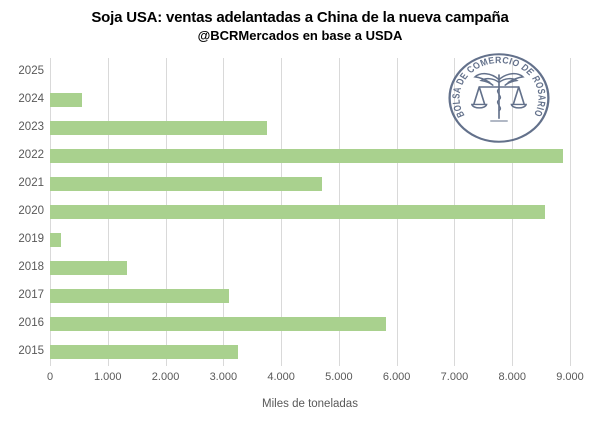 The height and width of the screenshot is (435, 600). I want to click on x-tick-label: 7.000, so click(454, 377).